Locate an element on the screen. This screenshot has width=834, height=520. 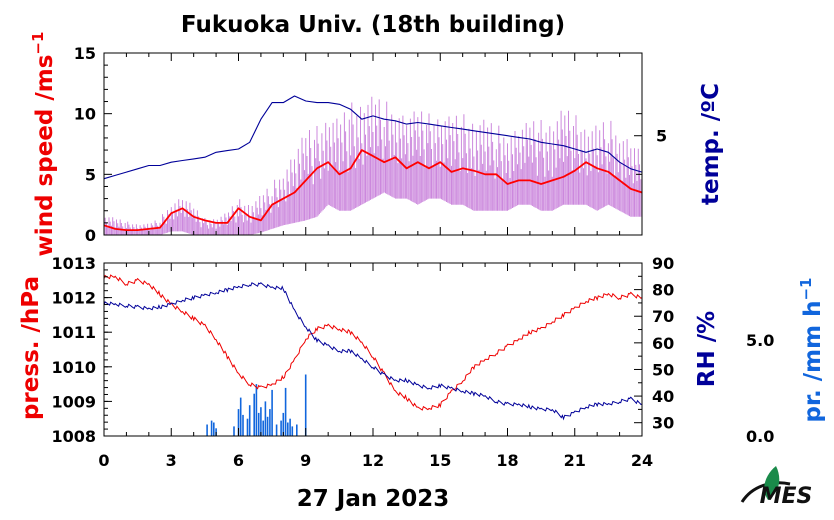
precip-tick-label: 5.0 is located at coordinates (760, 340).